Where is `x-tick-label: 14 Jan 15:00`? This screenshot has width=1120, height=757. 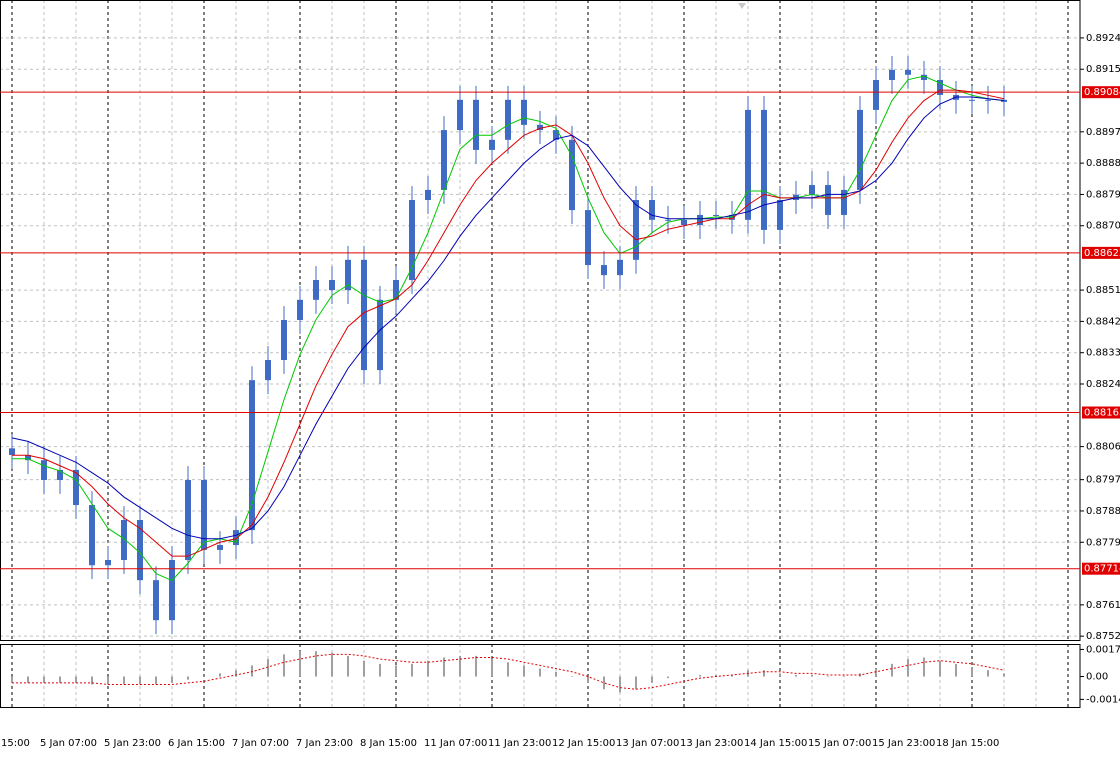
x-tick-label: 14 Jan 15:00 is located at coordinates (775, 743).